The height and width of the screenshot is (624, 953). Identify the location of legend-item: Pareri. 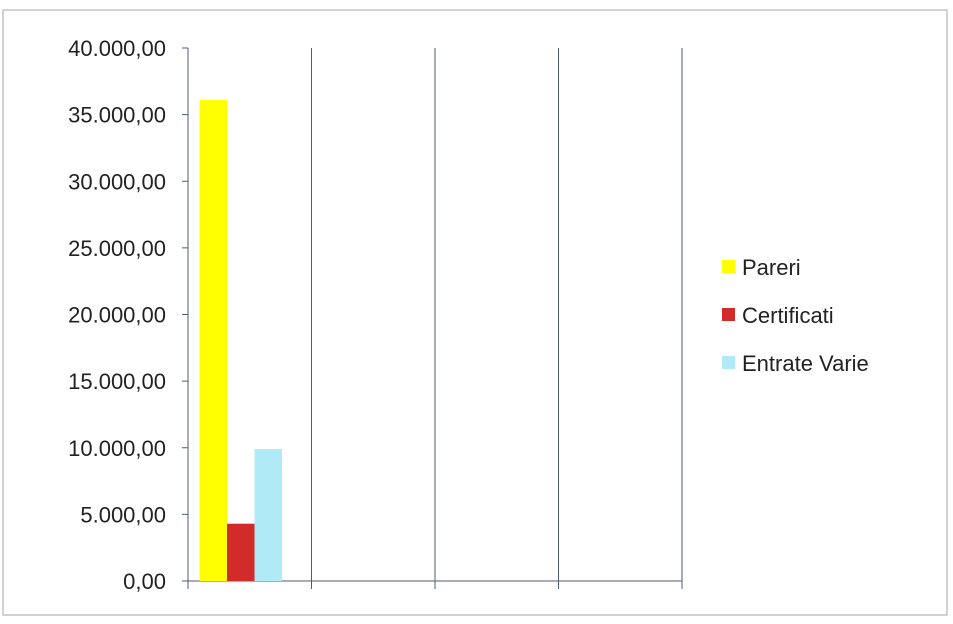
(761, 267).